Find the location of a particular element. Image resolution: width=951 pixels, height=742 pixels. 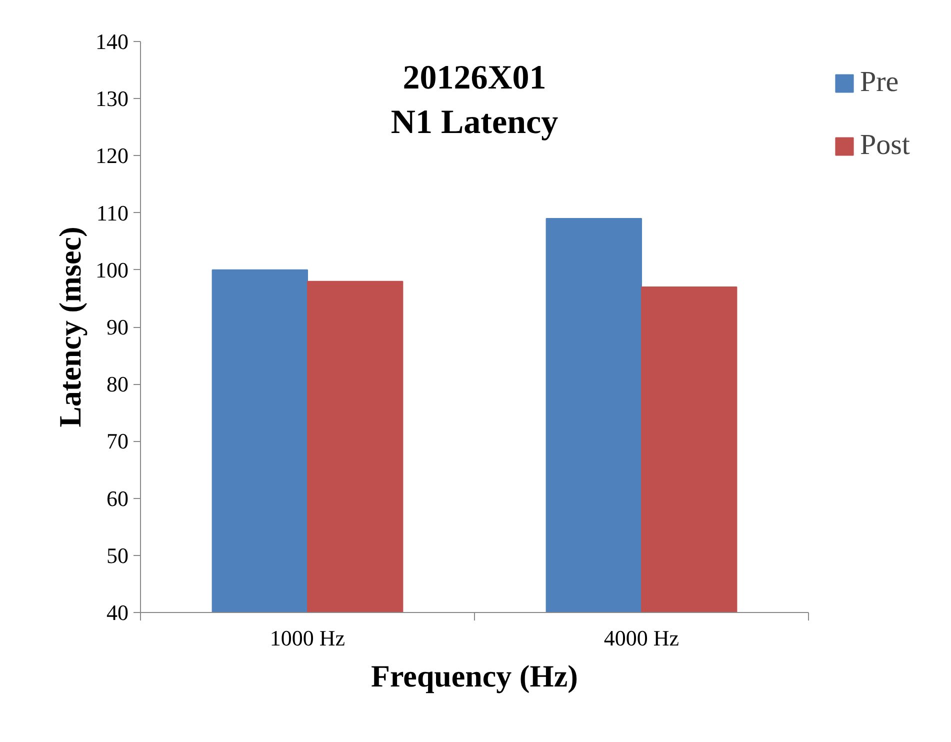

y-tick-label: 70 is located at coordinates (117, 441).